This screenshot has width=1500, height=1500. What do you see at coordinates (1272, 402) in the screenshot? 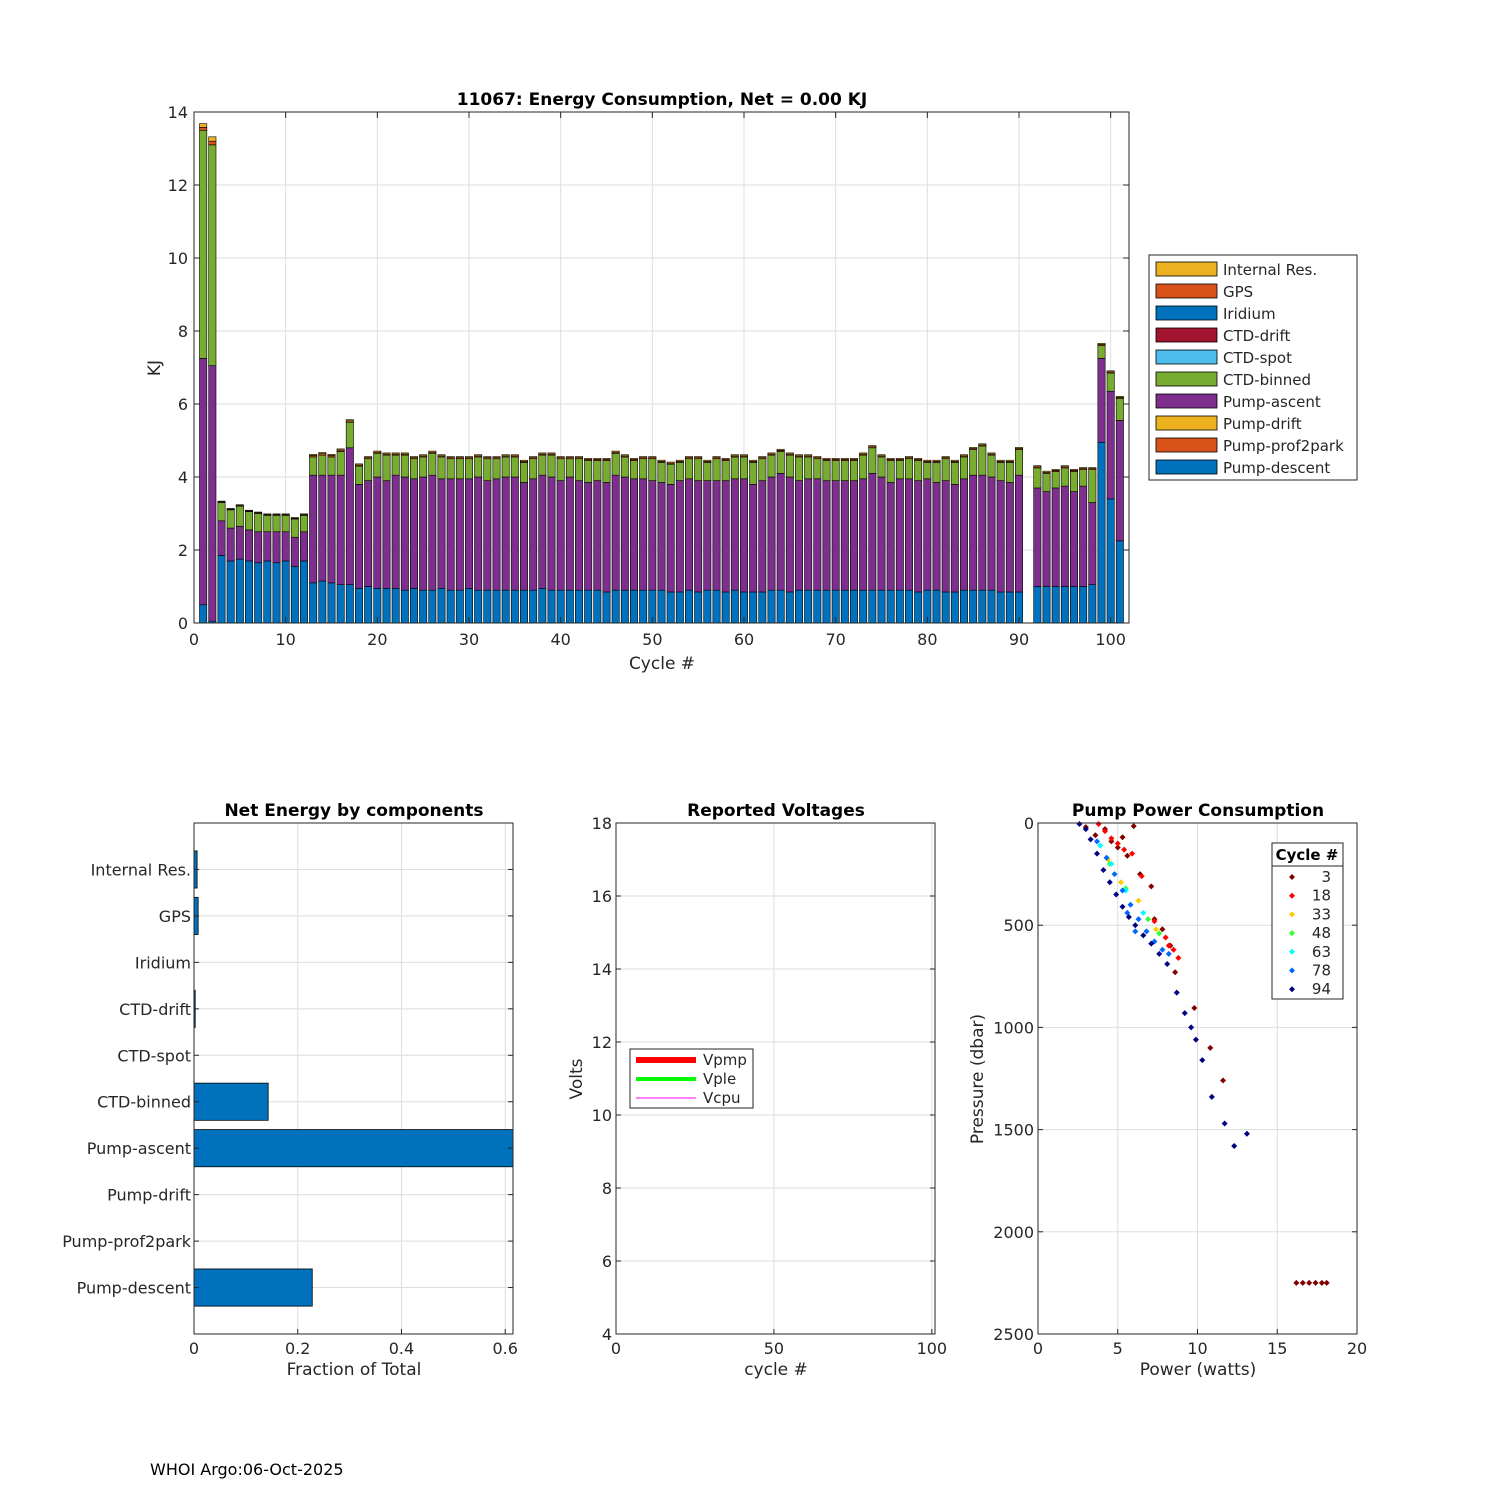
I see `energy-legend-label: Pump-ascent` at bounding box center [1272, 402].